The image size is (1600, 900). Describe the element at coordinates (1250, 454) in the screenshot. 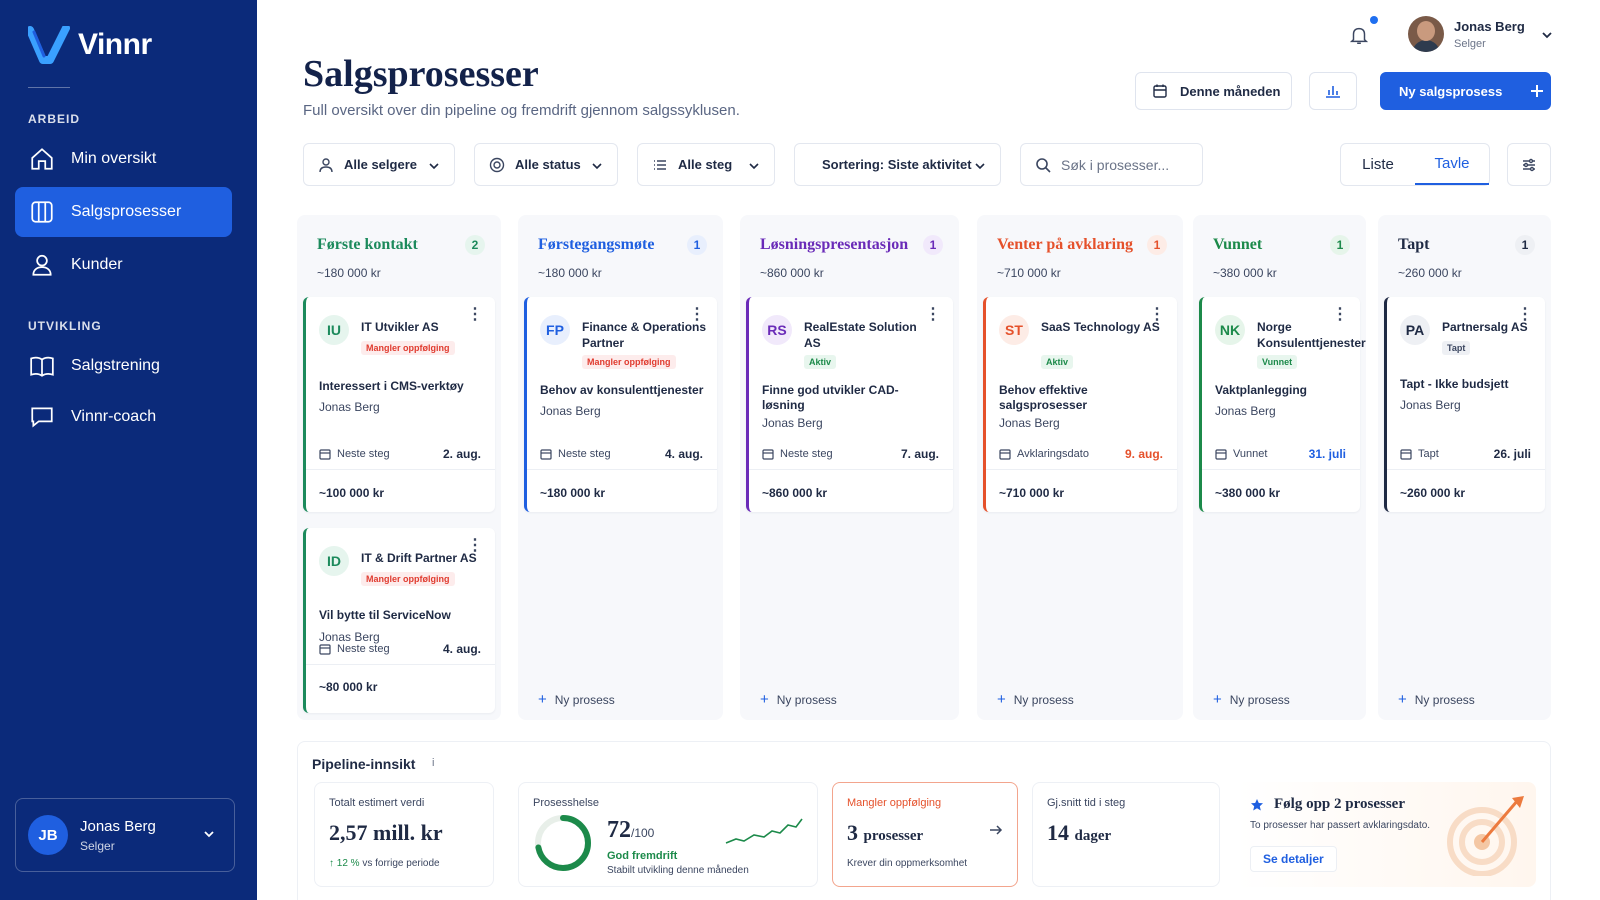

I see `step-label: Vunnet` at that location.